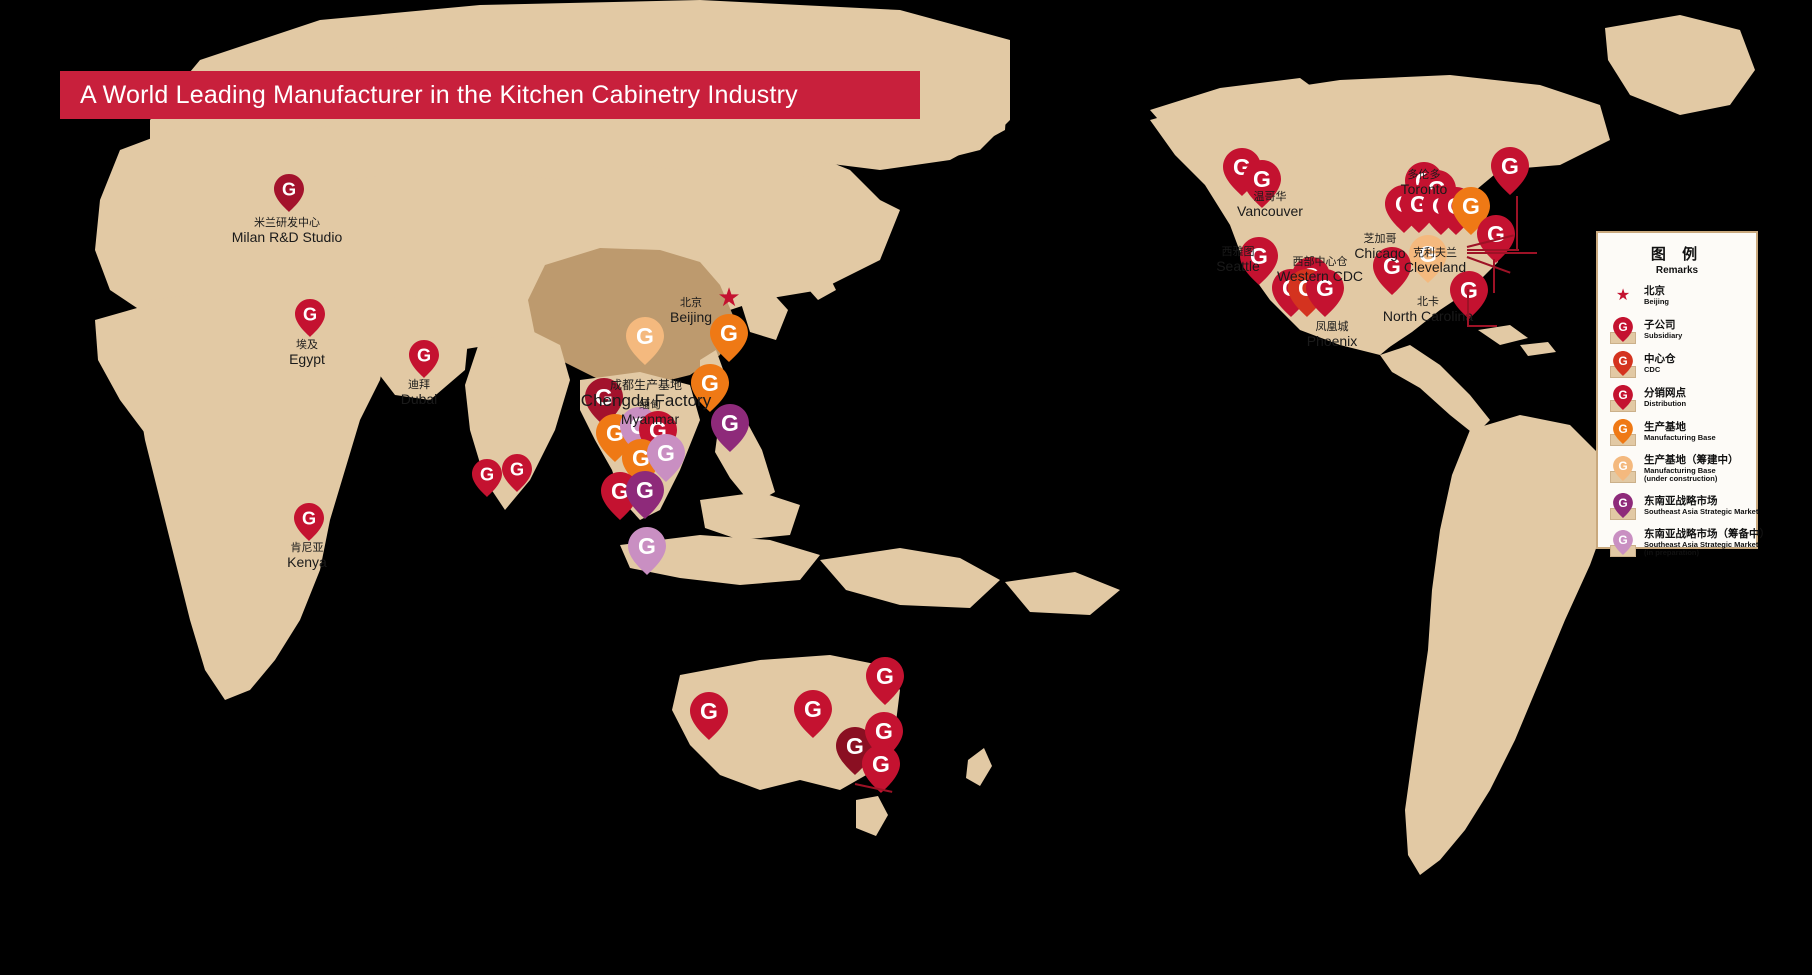 The width and height of the screenshot is (1812, 975). Describe the element at coordinates (1691, 460) in the screenshot. I see `legend-item-label-cn: 生产基地（筹建中）` at that location.